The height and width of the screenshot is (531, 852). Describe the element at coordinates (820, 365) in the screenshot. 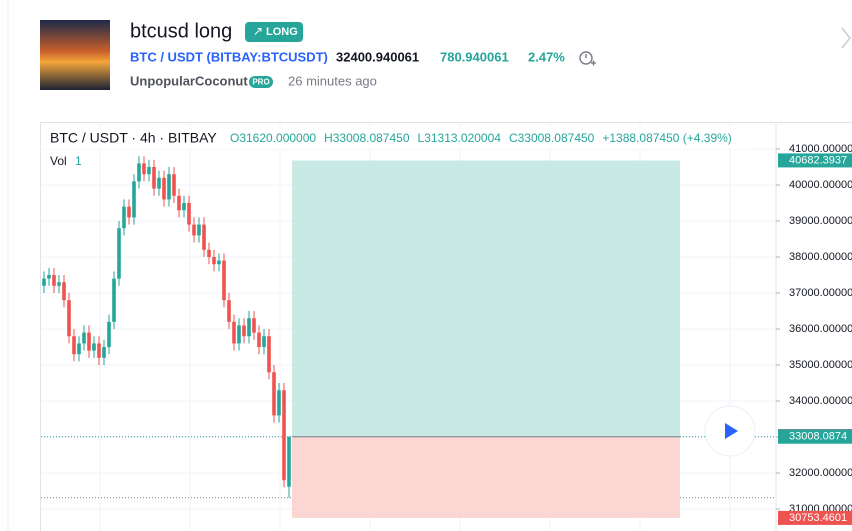

I see `y-tick-label: 35000.00000` at that location.